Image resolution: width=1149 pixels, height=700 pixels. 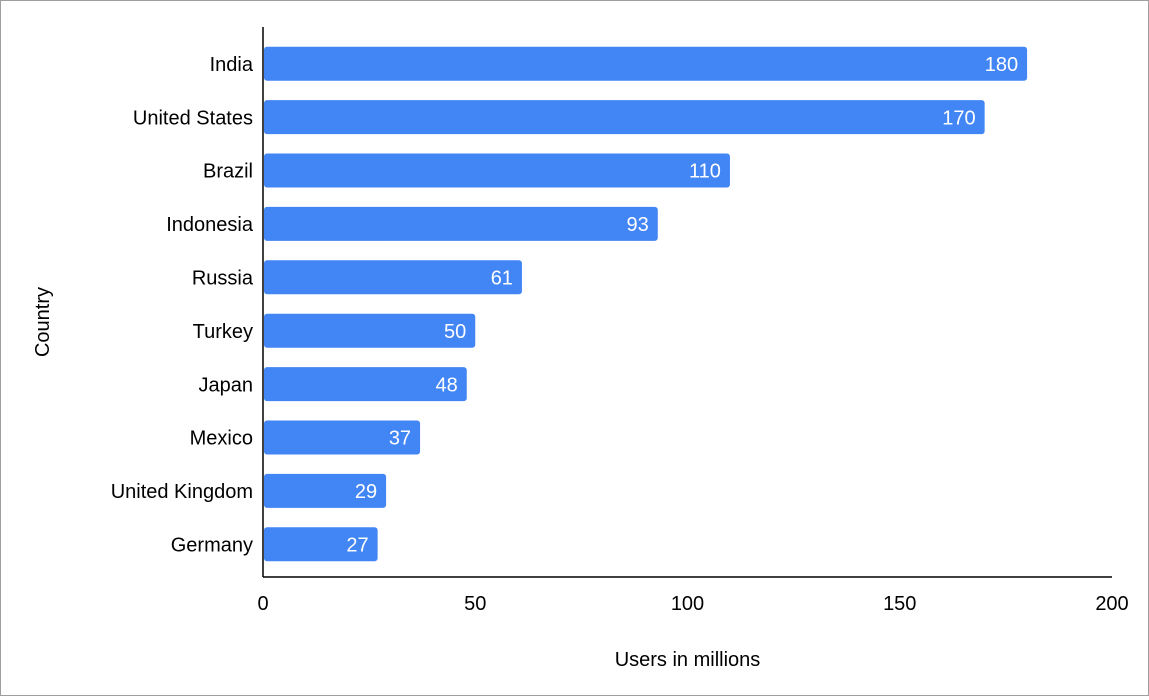 I want to click on x-tick-labels-layer: 0 50 100 150 200, so click(x=692, y=604).